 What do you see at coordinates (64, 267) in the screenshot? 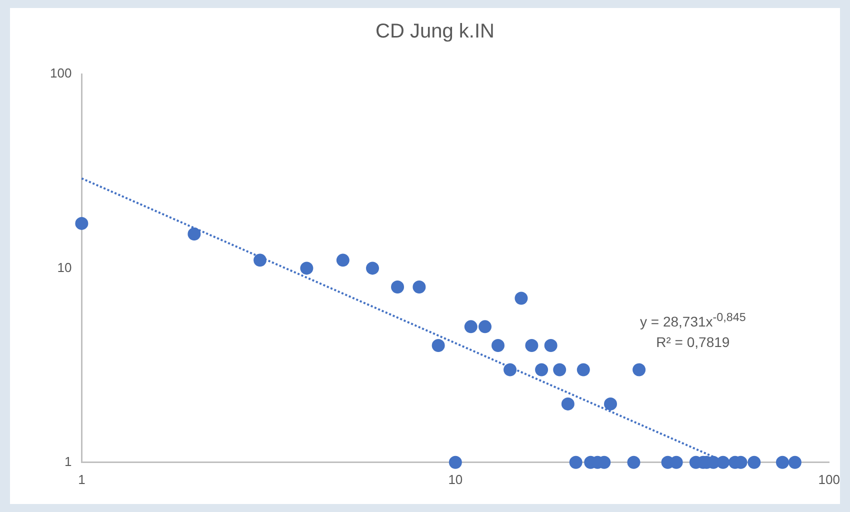
I see `y-tick-label: 10` at bounding box center [64, 267].